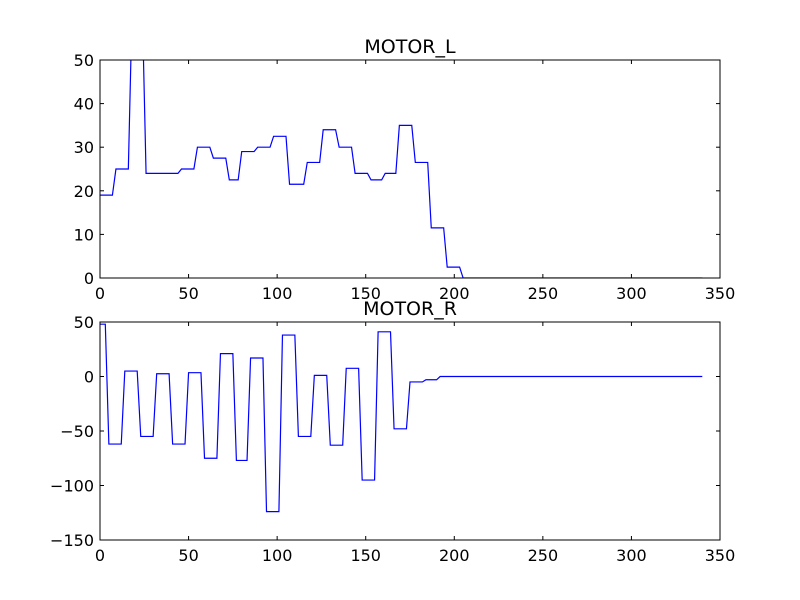 Image resolution: width=800 pixels, height=600 pixels. What do you see at coordinates (410, 47) in the screenshot?
I see `chart-title: MOTOR_L` at bounding box center [410, 47].